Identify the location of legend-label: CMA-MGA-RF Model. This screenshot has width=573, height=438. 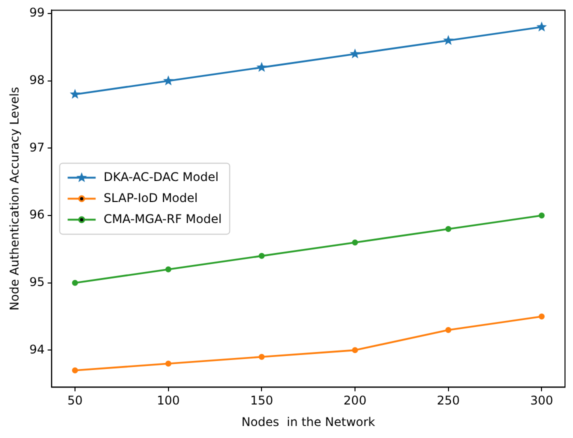
(163, 219).